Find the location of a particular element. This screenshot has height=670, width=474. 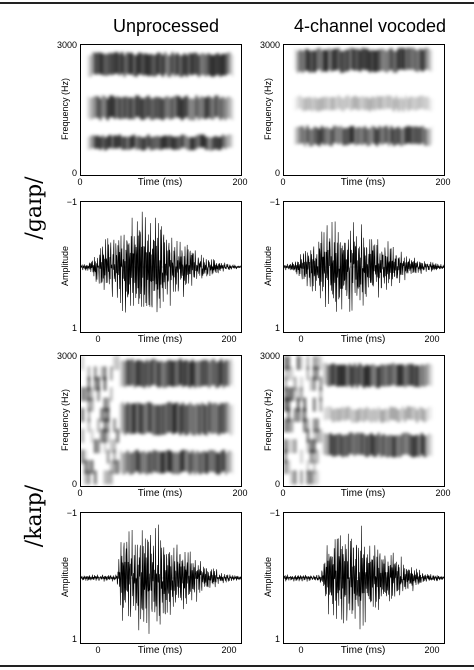

row-label-gaip: /ɡaɪp/ is located at coordinates (34, 208).